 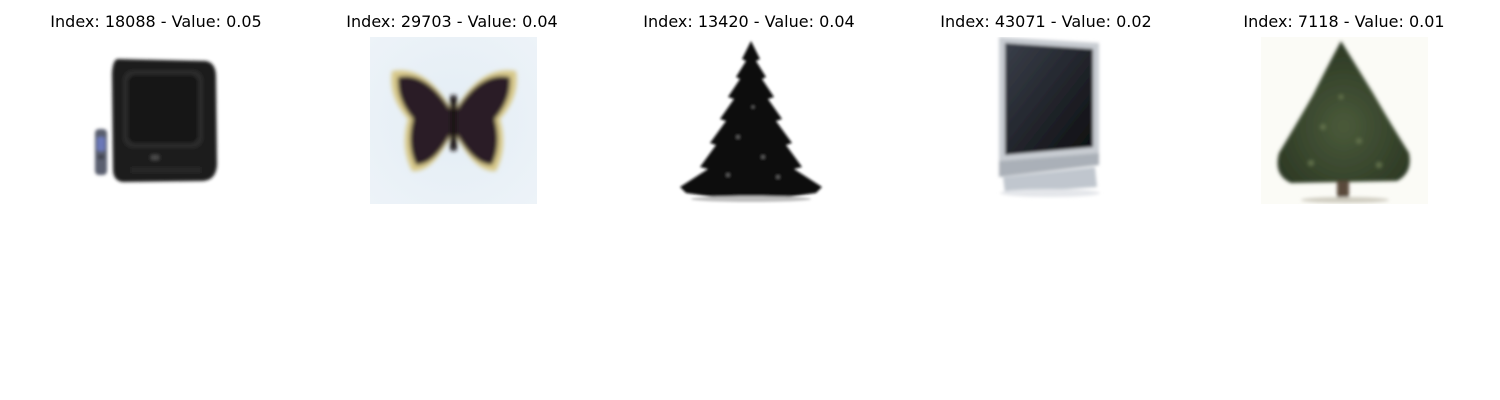 I want to click on panel-title: Index: 7118 - Value: 0.01, so click(x=1344, y=21).